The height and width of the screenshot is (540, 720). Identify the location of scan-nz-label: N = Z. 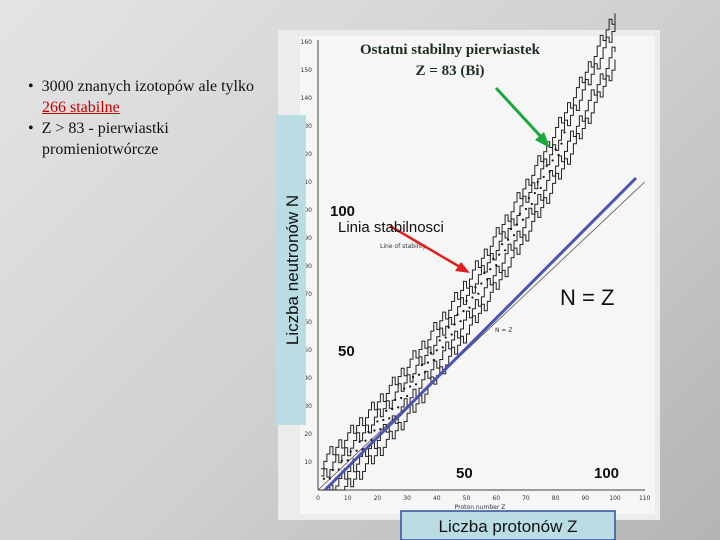
(503, 330).